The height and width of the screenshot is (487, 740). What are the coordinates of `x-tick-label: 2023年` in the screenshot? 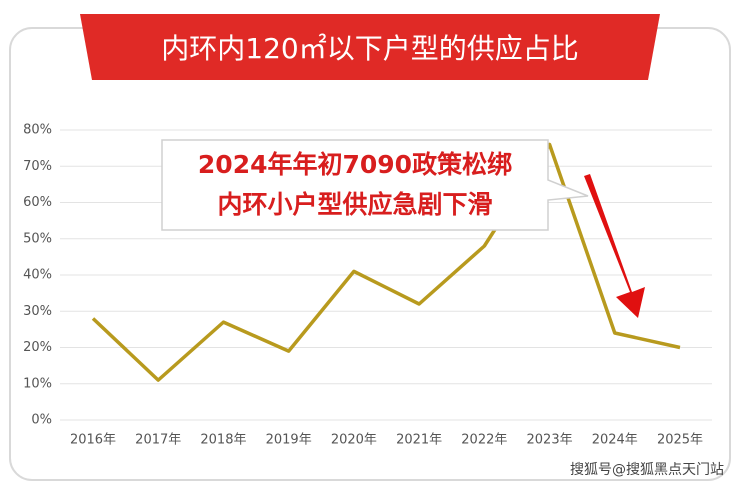 It's located at (550, 440).